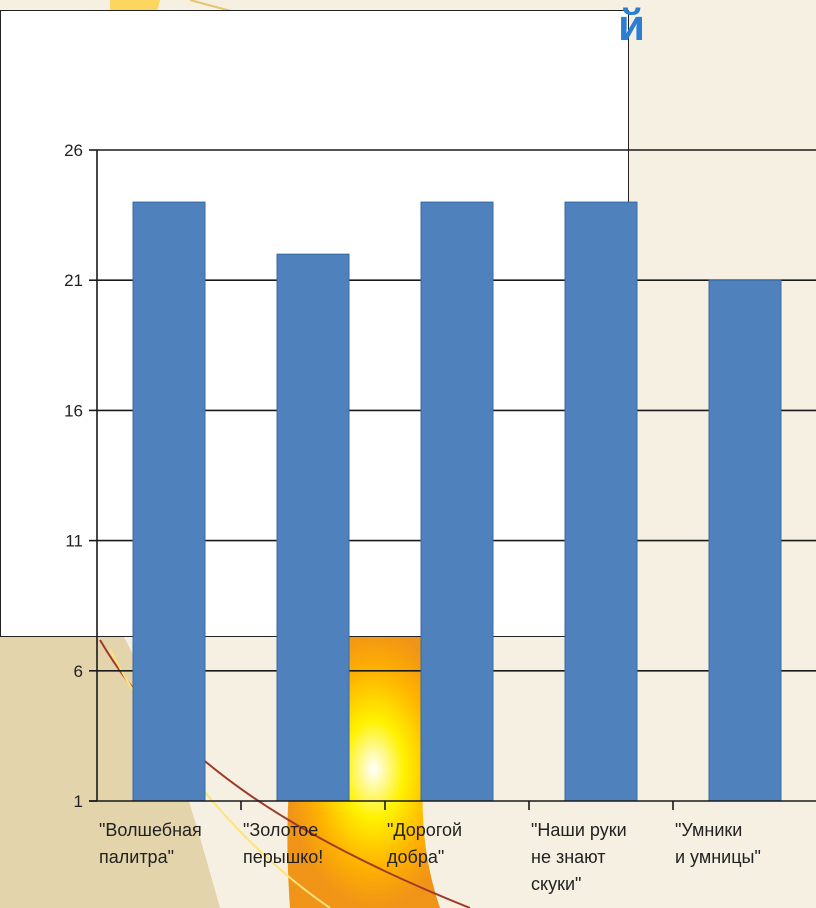 Image resolution: width=816 pixels, height=908 pixels. What do you see at coordinates (73, 150) in the screenshot?
I see `y-tick-label: 26` at bounding box center [73, 150].